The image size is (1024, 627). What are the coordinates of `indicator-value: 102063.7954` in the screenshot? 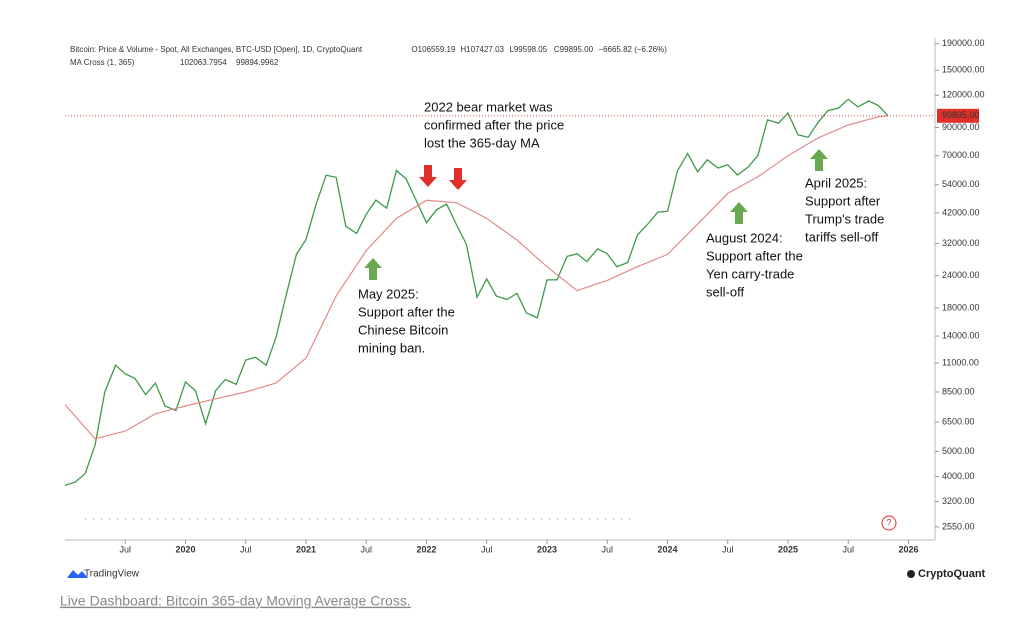 It's located at (203, 62).